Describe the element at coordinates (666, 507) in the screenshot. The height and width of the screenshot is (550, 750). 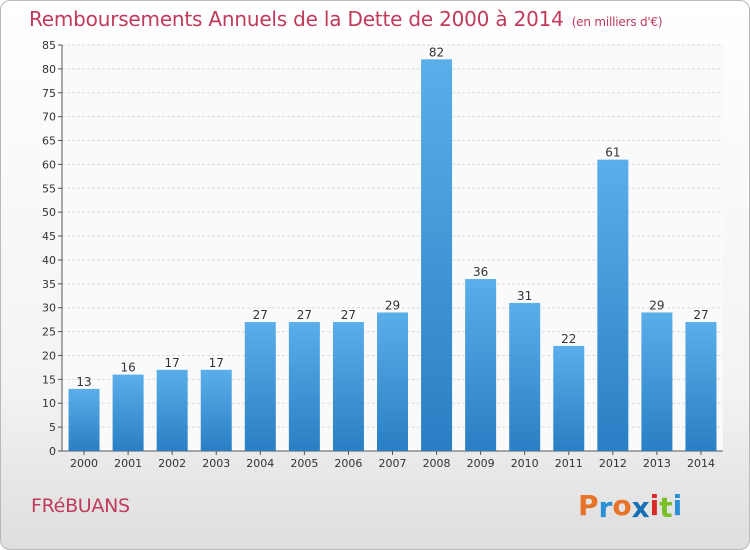
I see `logo-letter: t` at that location.